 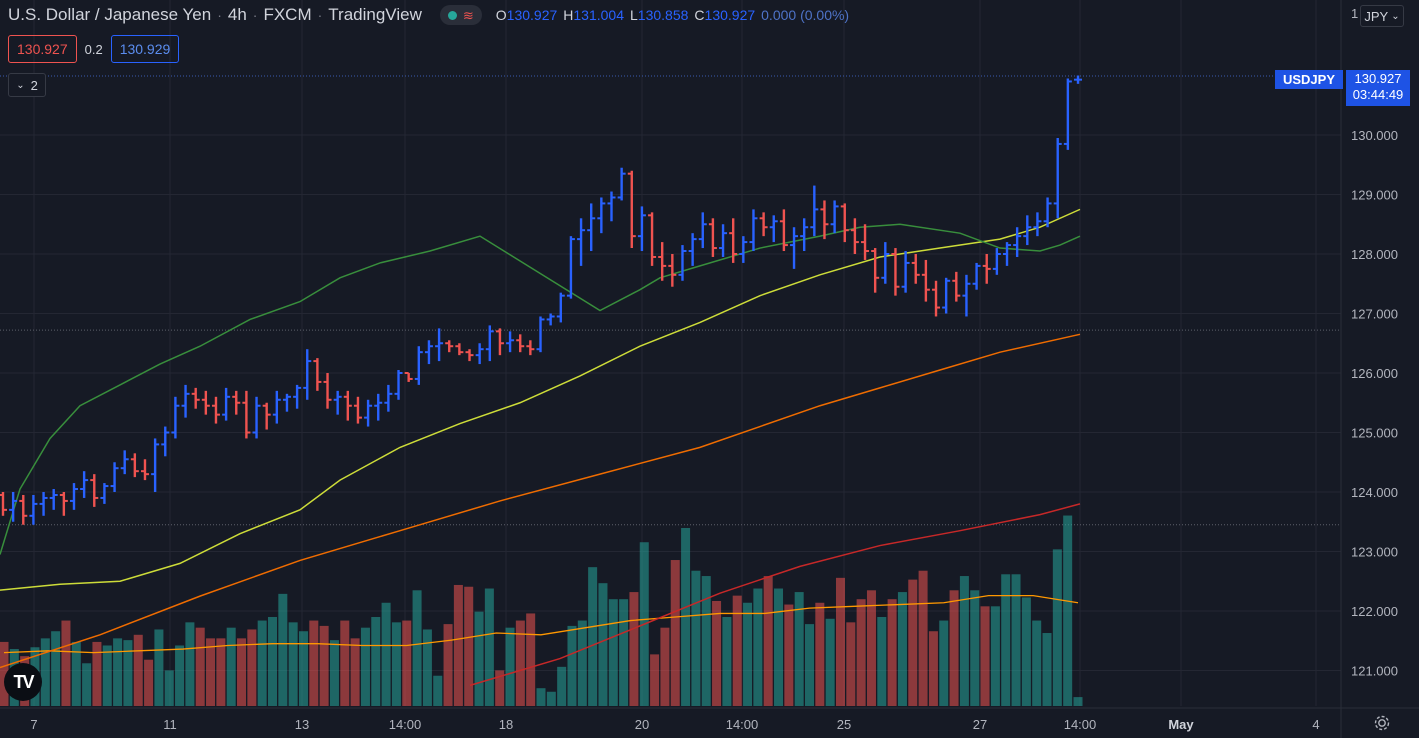 I want to click on change-value: 0.000 (0.00%), so click(x=805, y=15).